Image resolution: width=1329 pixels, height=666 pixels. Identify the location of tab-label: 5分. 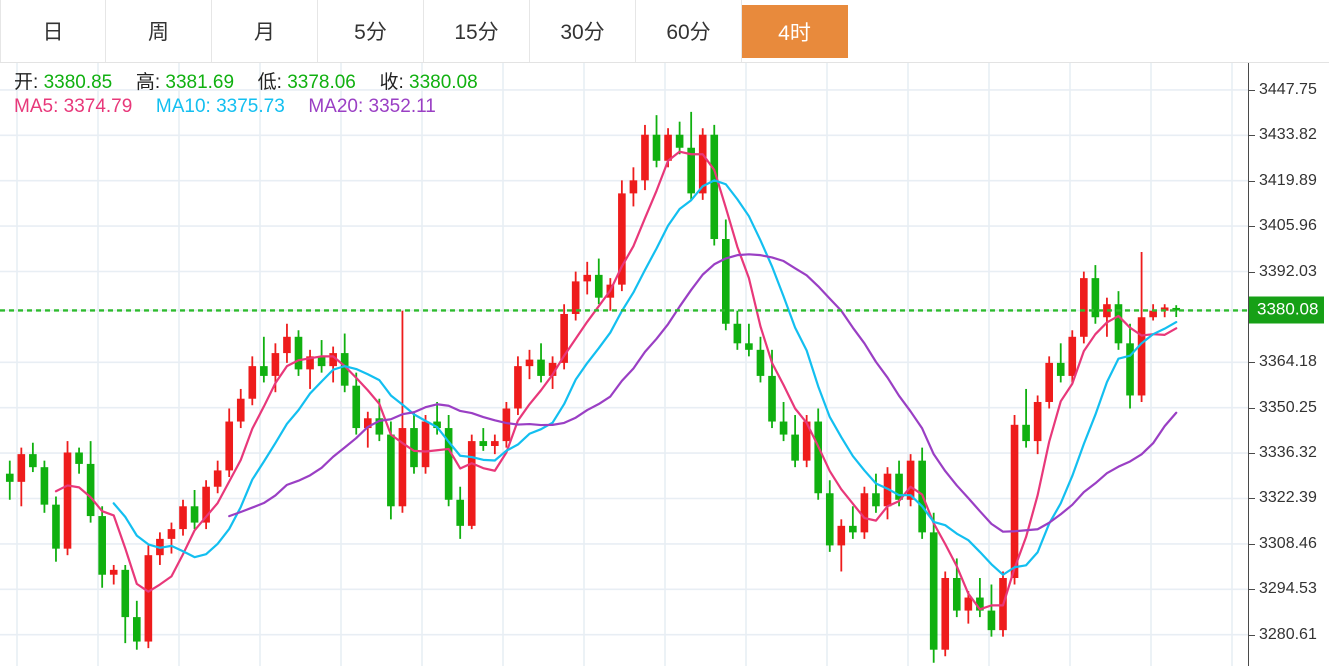
(370, 32).